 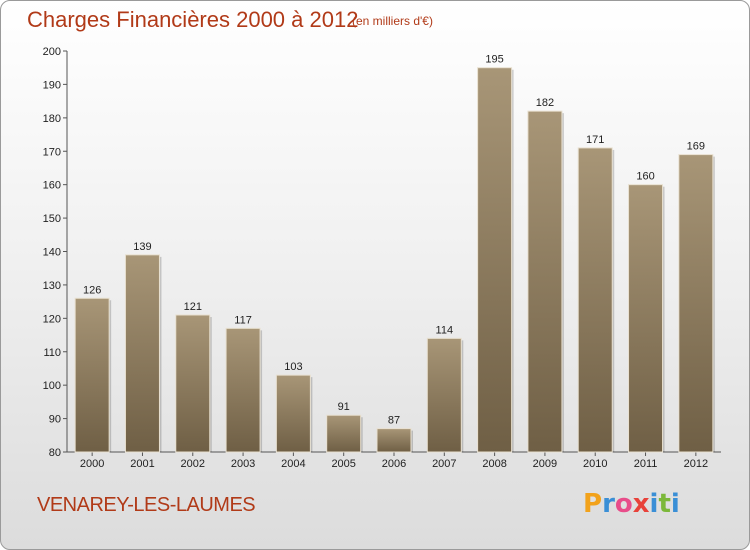 What do you see at coordinates (595, 464) in the screenshot?
I see `x-tick-label-2010: 2010` at bounding box center [595, 464].